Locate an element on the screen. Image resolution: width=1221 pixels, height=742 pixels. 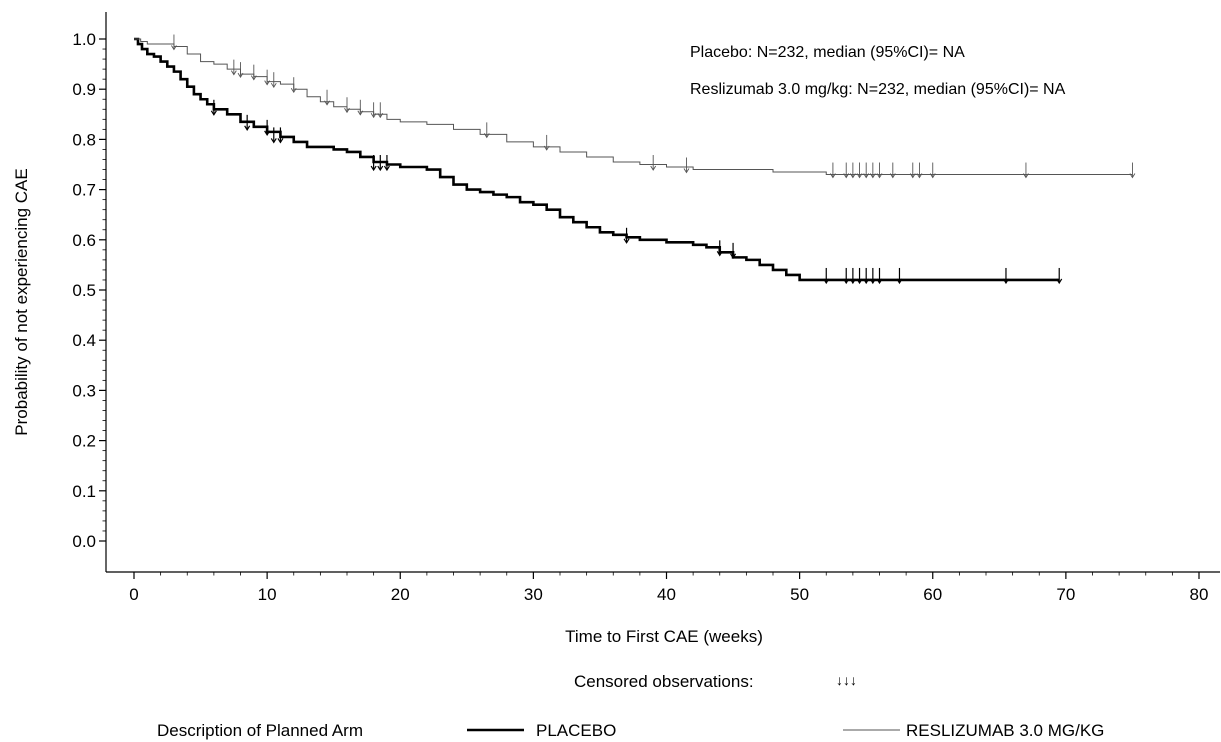
y-tick-label: 0.0 is located at coordinates (84, 541).